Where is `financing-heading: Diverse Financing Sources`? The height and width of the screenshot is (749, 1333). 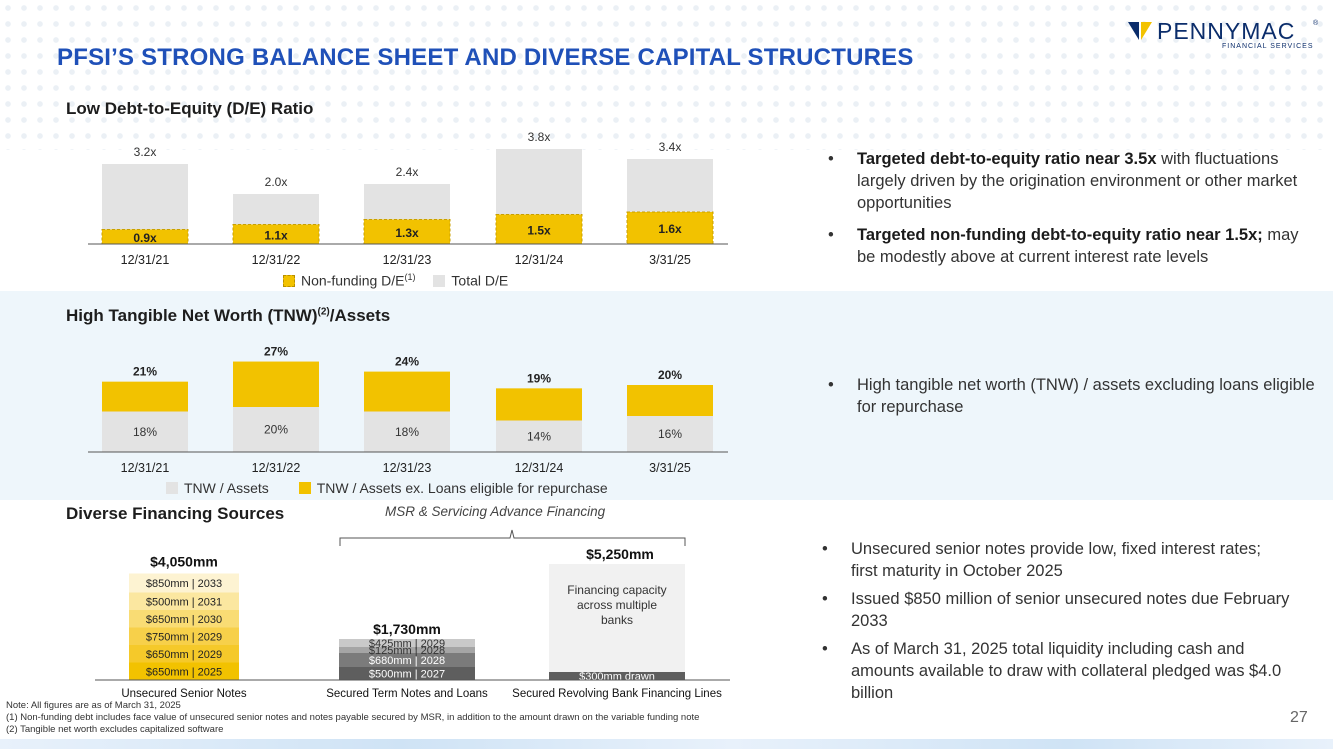 financing-heading: Diverse Financing Sources is located at coordinates (175, 513).